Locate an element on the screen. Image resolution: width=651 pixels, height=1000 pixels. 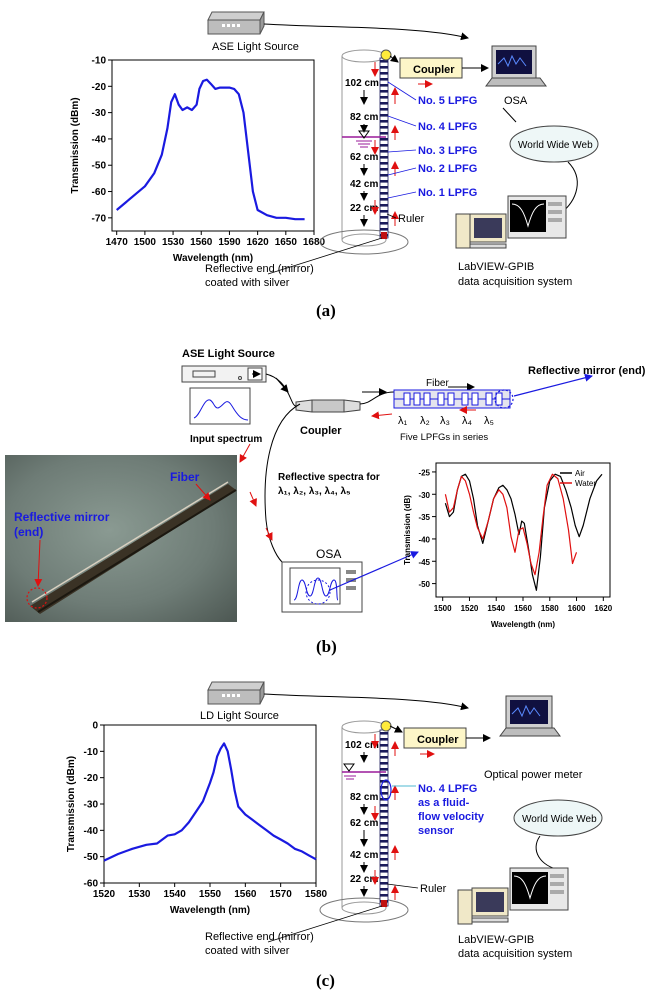
lpfg-2-label: No. 2 LPFG is located at coordinates (447, 169).